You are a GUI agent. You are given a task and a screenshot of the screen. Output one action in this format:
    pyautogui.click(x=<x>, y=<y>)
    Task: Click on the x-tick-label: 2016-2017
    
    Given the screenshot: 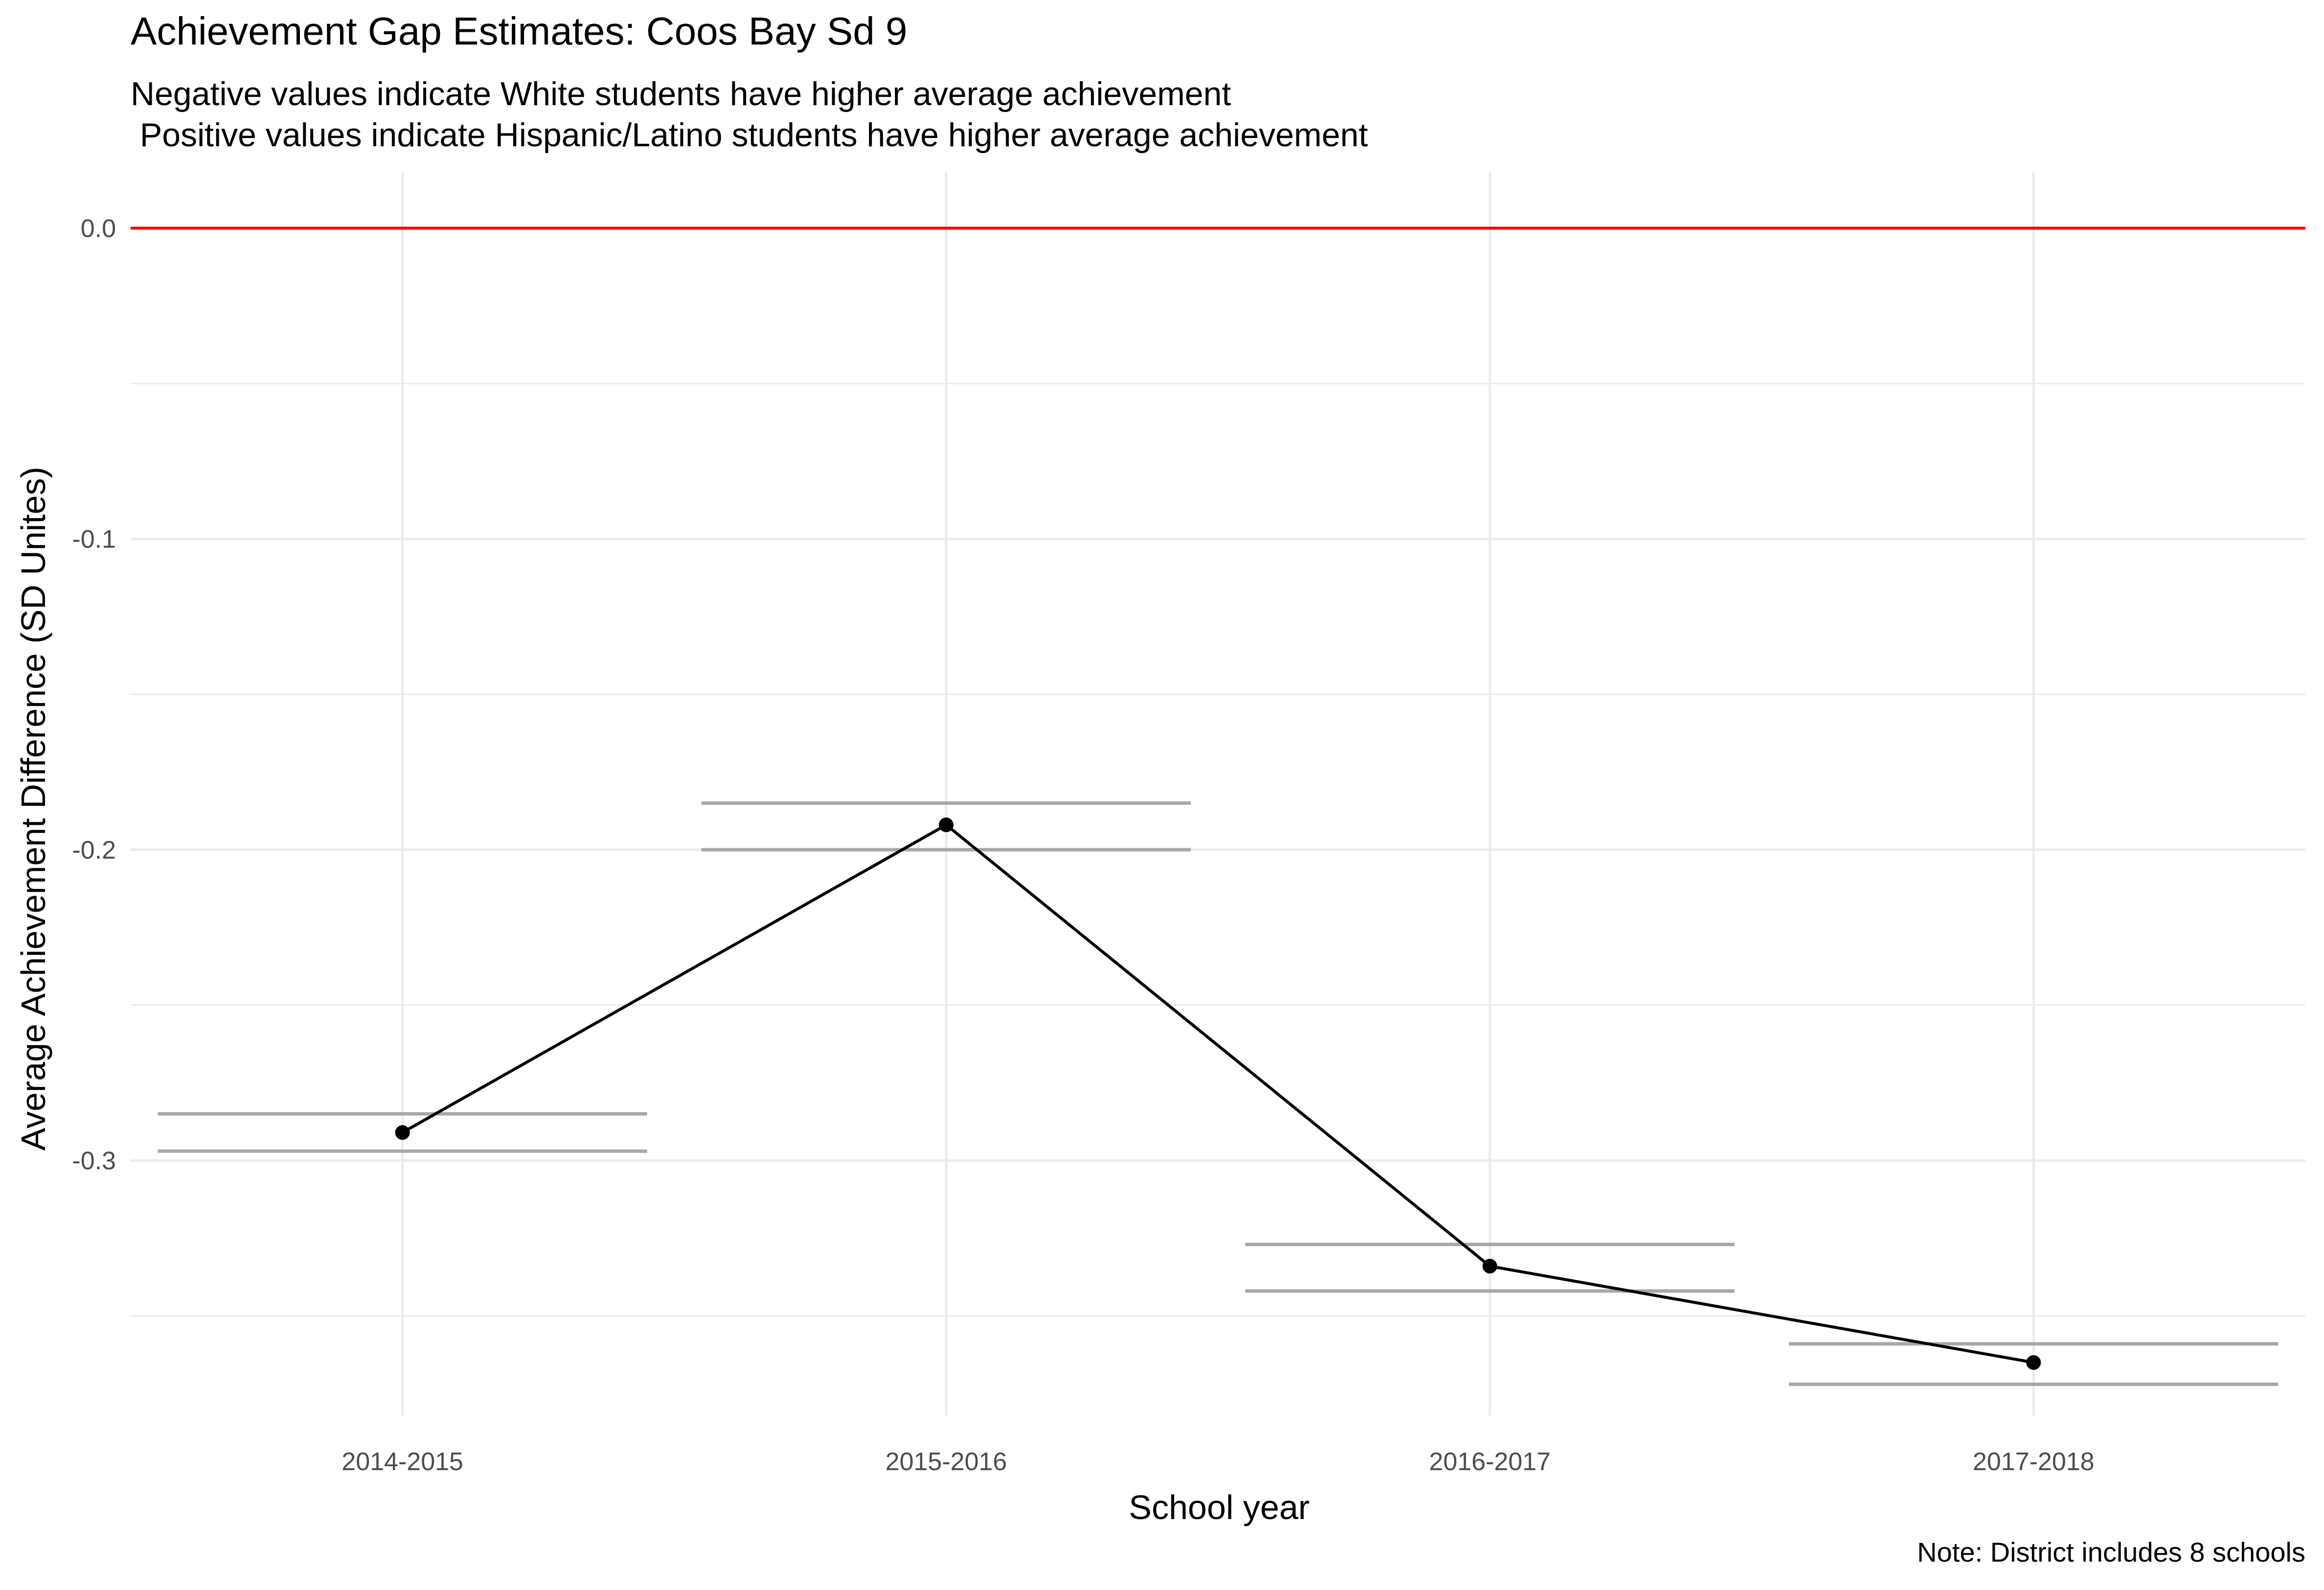 What is the action you would take?
    pyautogui.click(x=1490, y=1462)
    